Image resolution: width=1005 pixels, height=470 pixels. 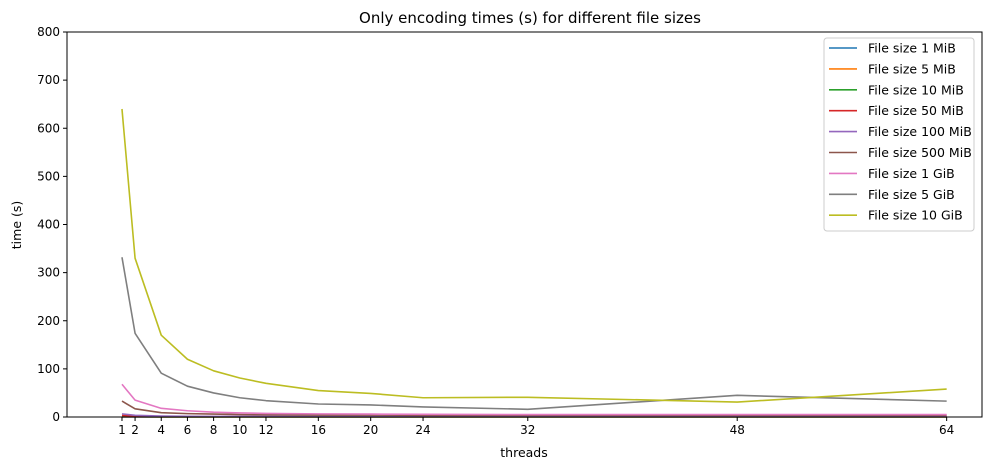 What do you see at coordinates (536, 427) in the screenshot?
I see `x-axis: 1 2 4 6 8 10 12 16 20 24 32 48 64` at bounding box center [536, 427].